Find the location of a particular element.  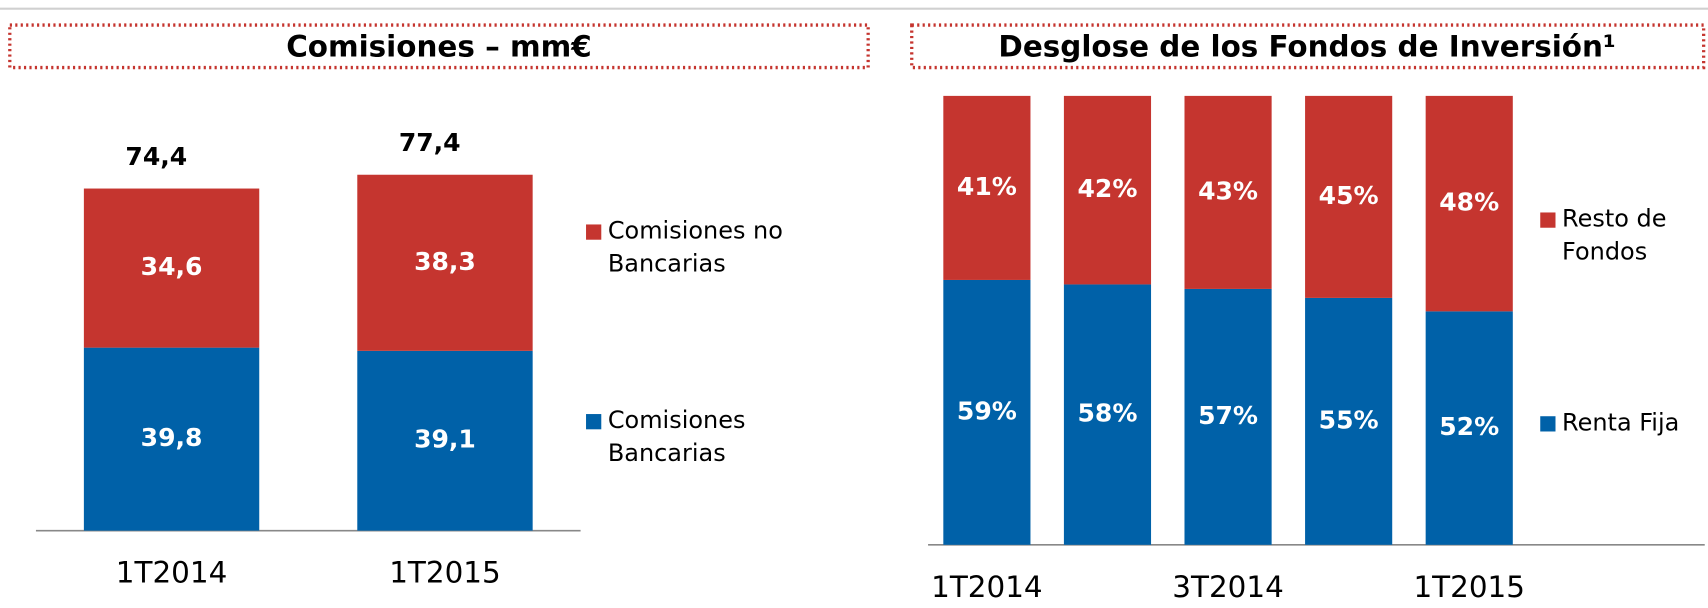

legend-entry: Comisiones no Bancarias is located at coordinates (695, 247).